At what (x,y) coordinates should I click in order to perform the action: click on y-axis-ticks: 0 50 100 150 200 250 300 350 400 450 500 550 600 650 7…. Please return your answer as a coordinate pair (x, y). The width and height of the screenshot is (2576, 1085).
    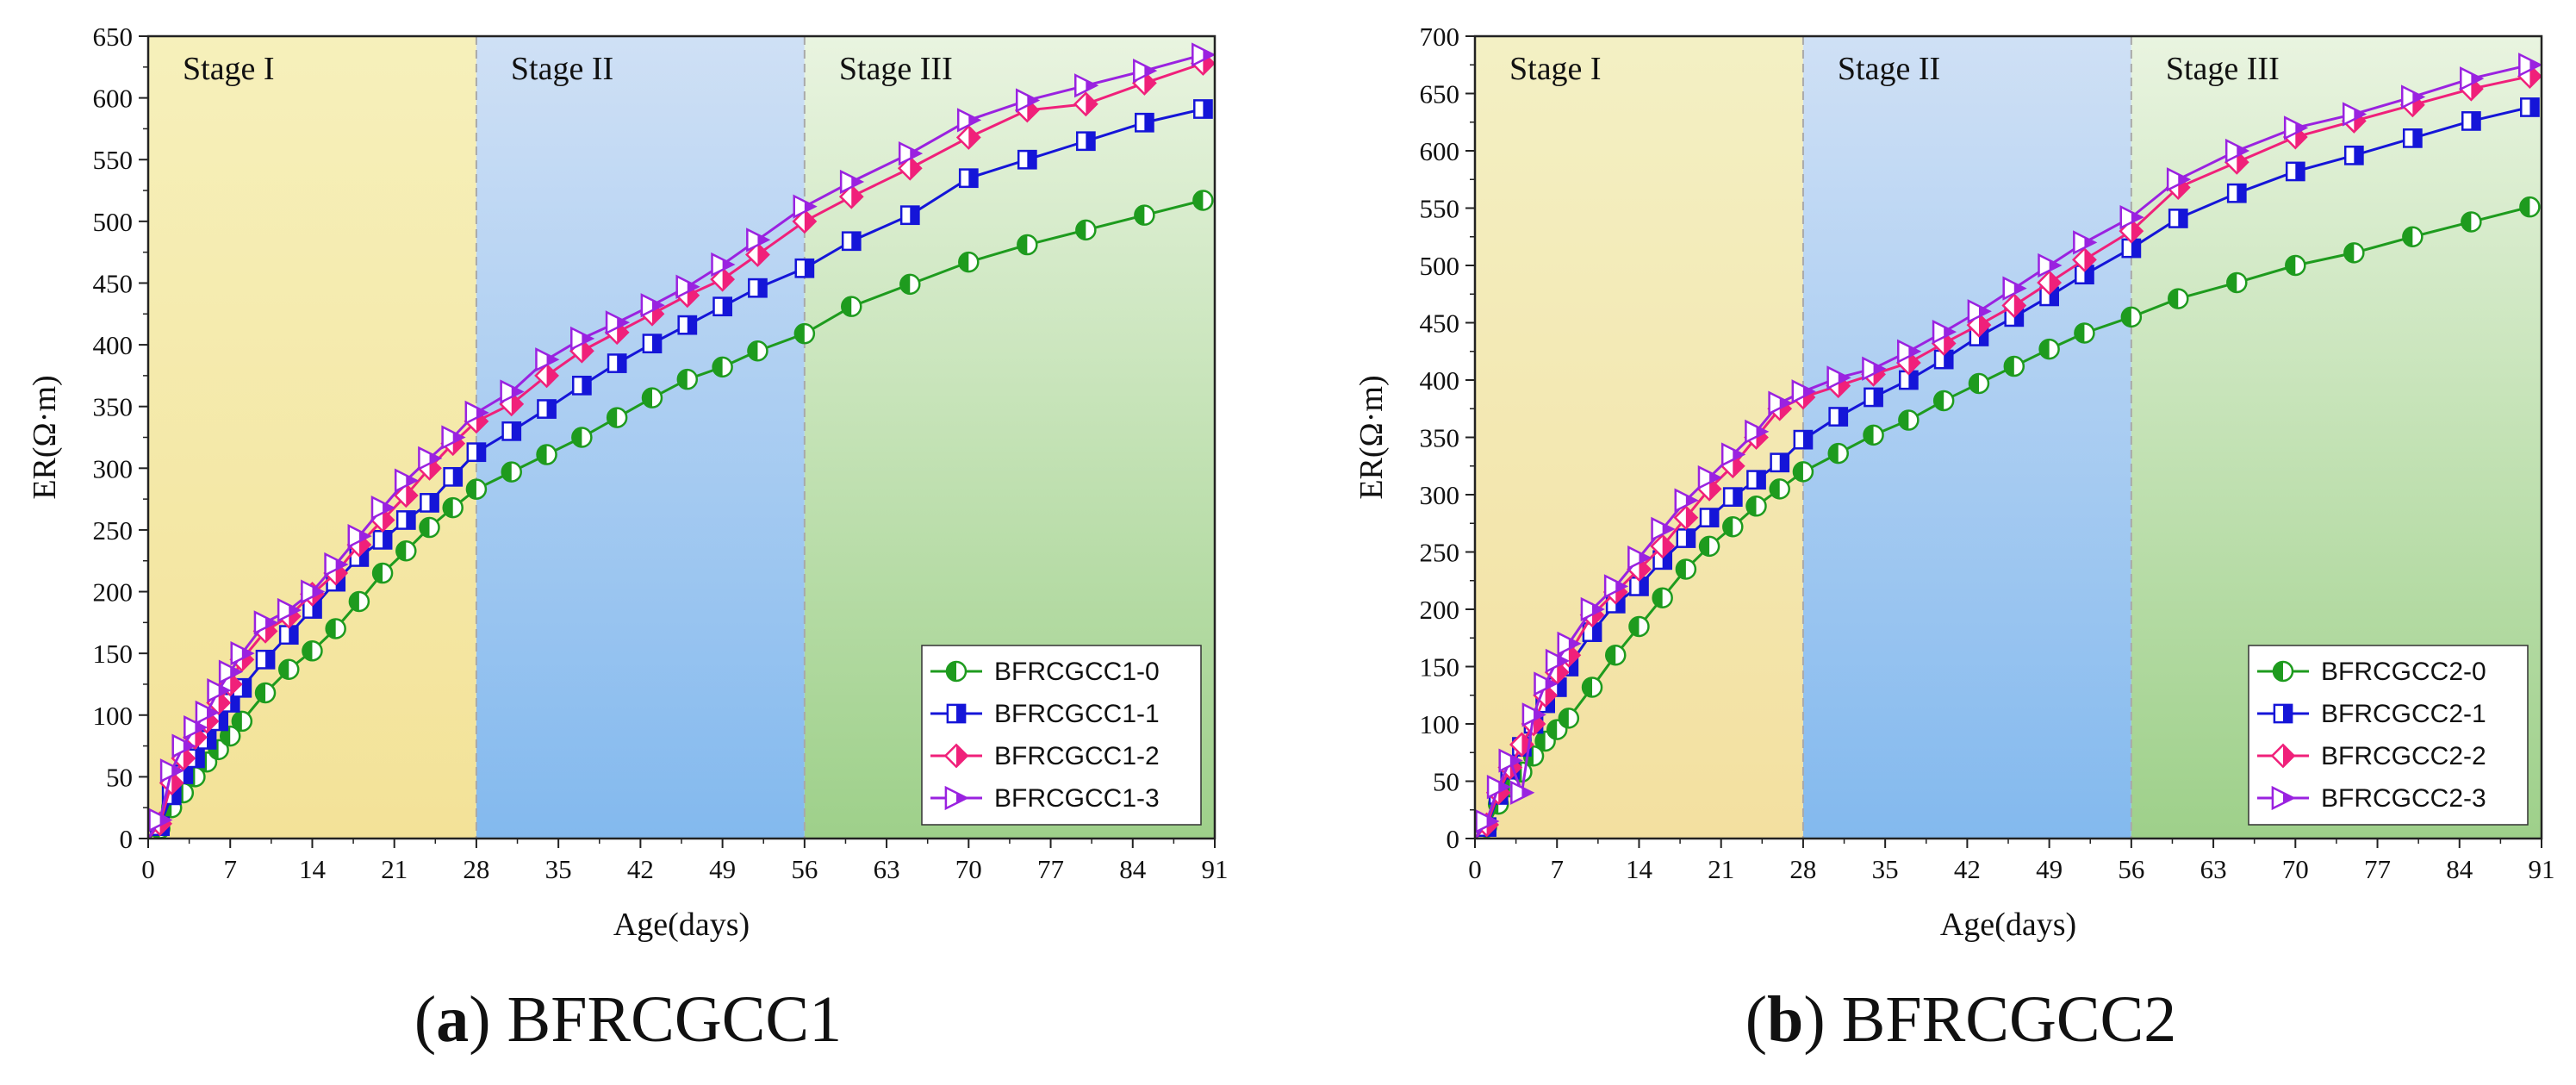
    Looking at the image, I should click on (1448, 438).